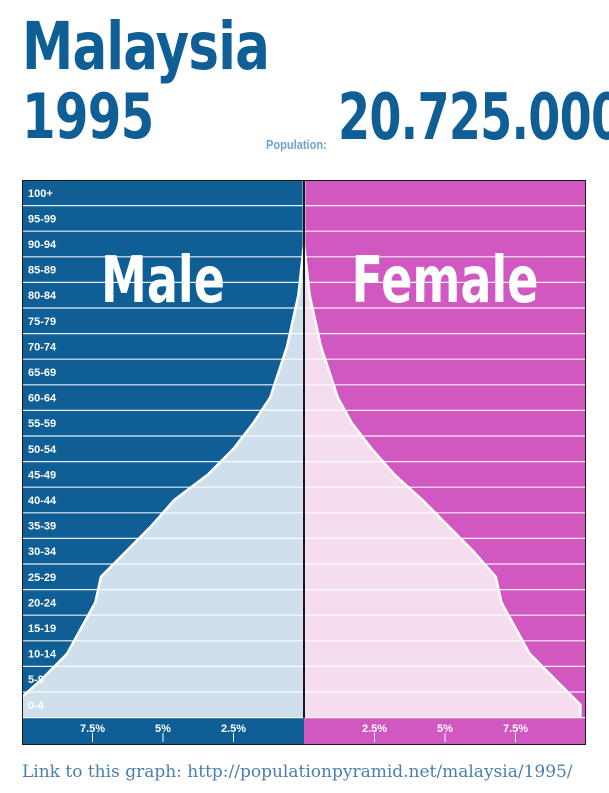 This screenshot has width=609, height=793. What do you see at coordinates (36, 706) in the screenshot?
I see `age-label-0-4: 0-4` at bounding box center [36, 706].